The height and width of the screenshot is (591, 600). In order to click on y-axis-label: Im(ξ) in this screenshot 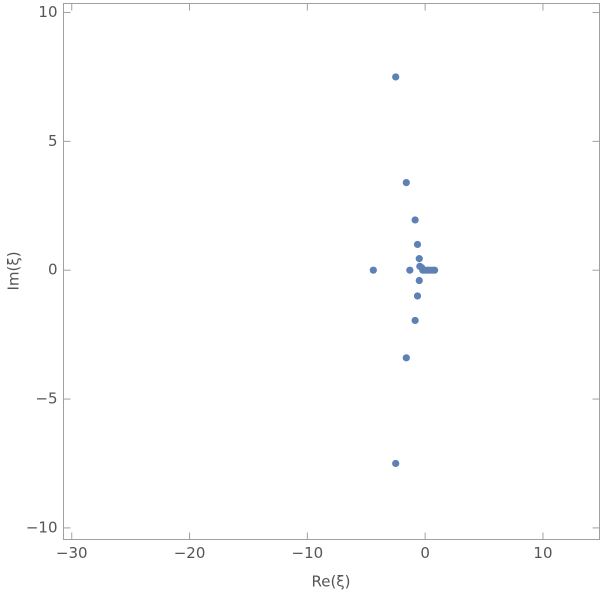, I will do `click(14, 270)`.